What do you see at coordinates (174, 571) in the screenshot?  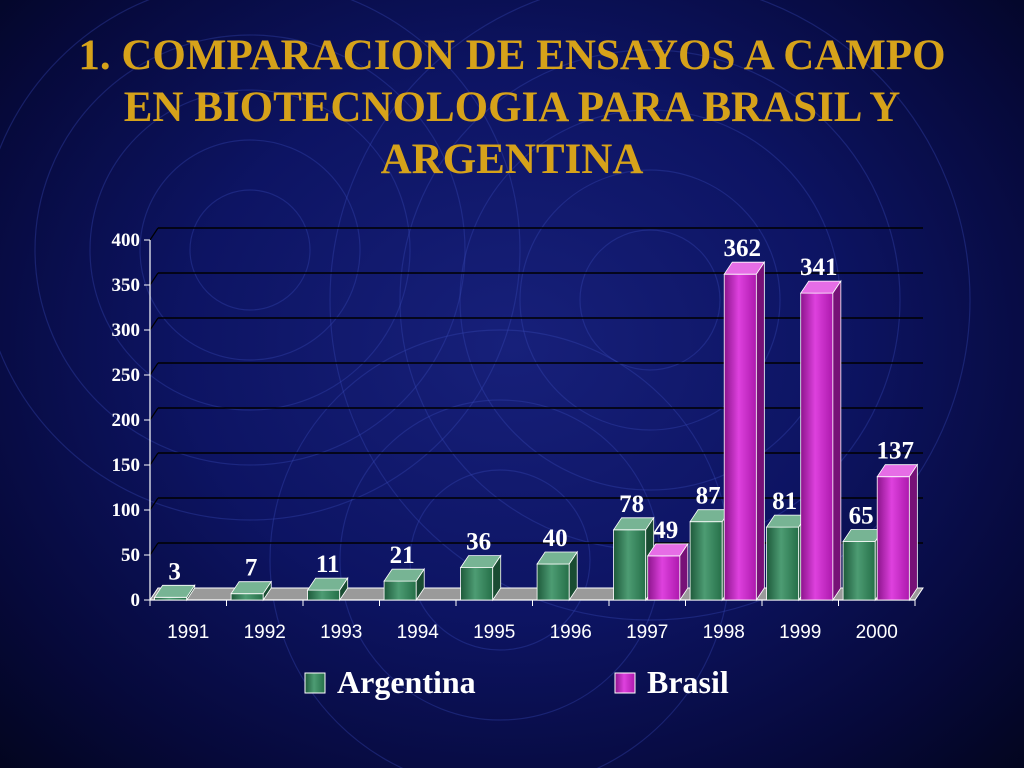 I see `data-label-argentina-1991: 3` at bounding box center [174, 571].